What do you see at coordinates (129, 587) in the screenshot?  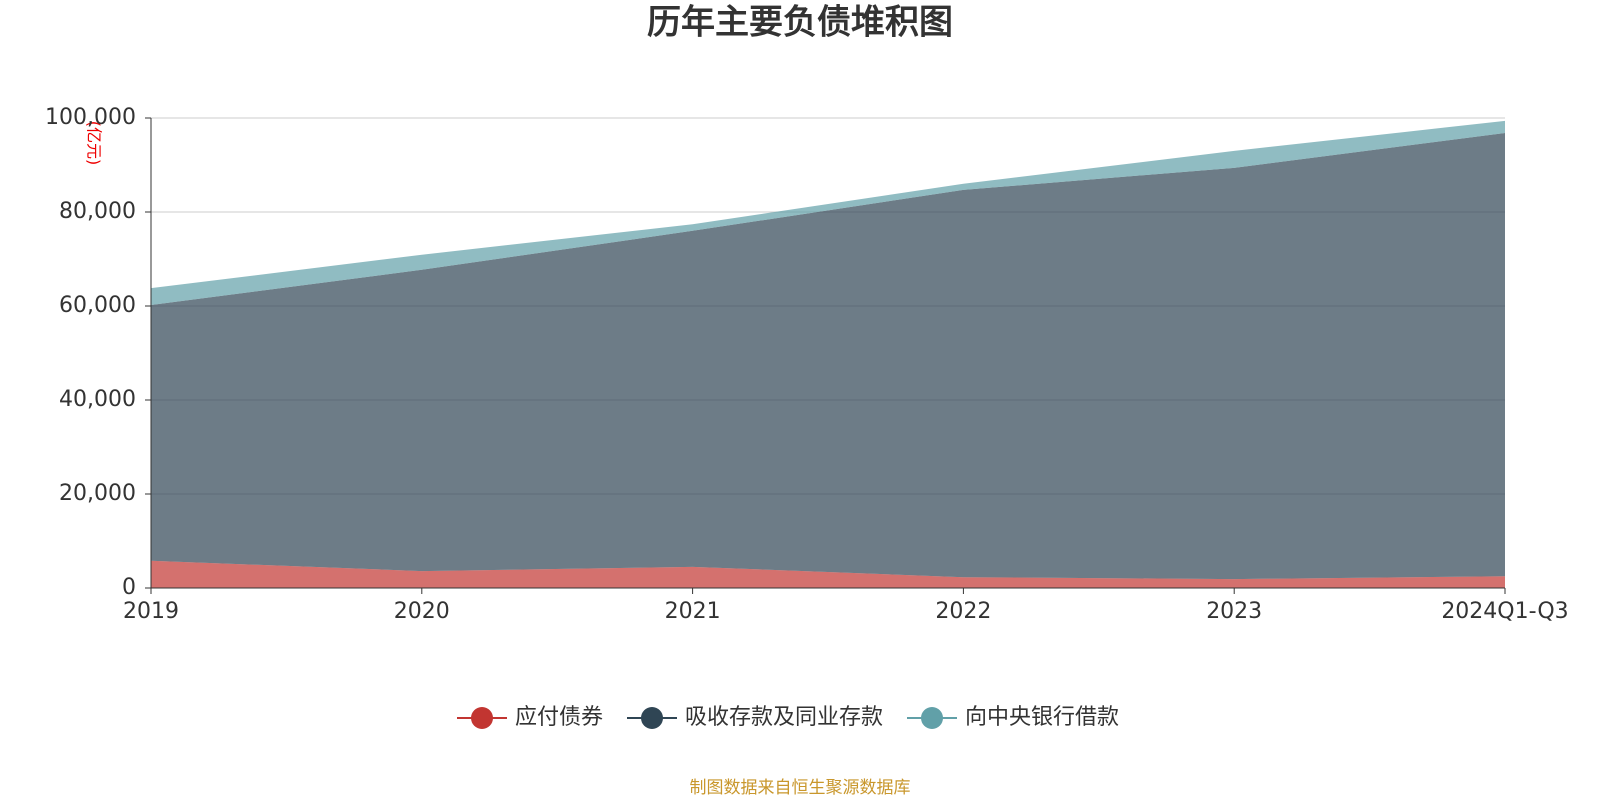 I see `y-tick-label: 0` at bounding box center [129, 587].